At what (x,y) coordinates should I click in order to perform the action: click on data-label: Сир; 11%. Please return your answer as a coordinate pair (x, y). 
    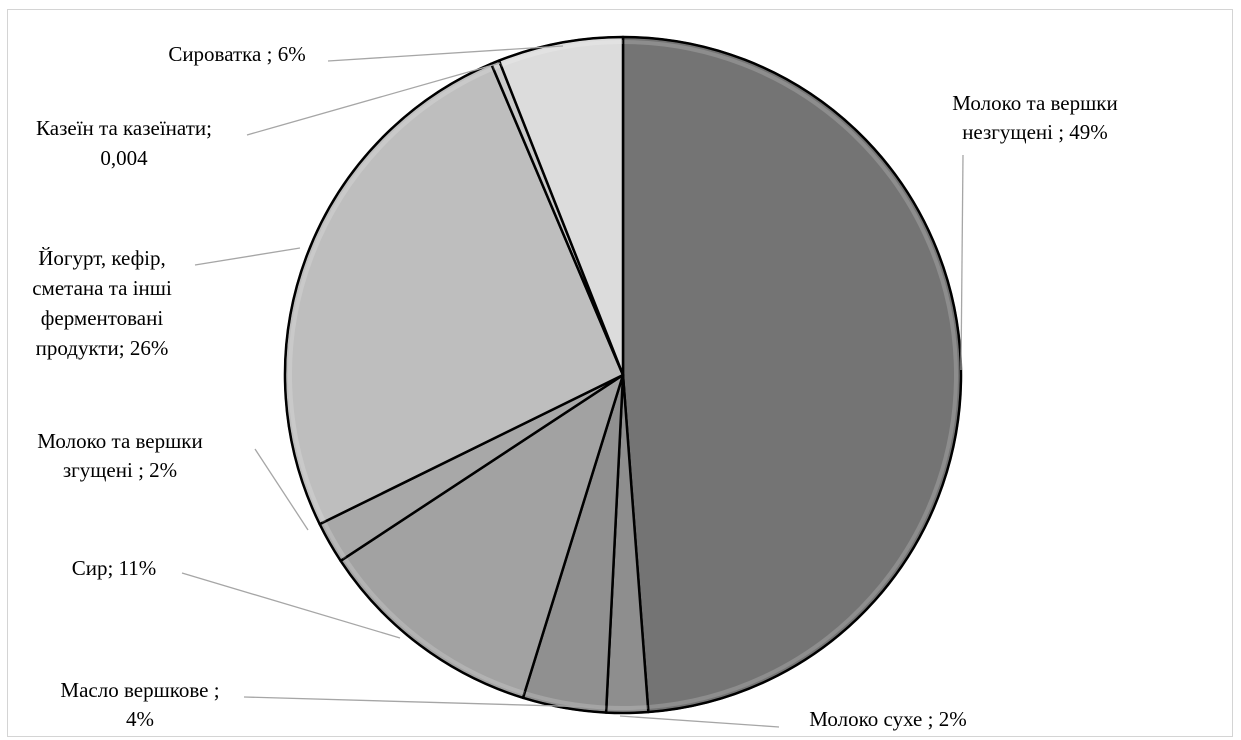
    Looking at the image, I should click on (114, 568).